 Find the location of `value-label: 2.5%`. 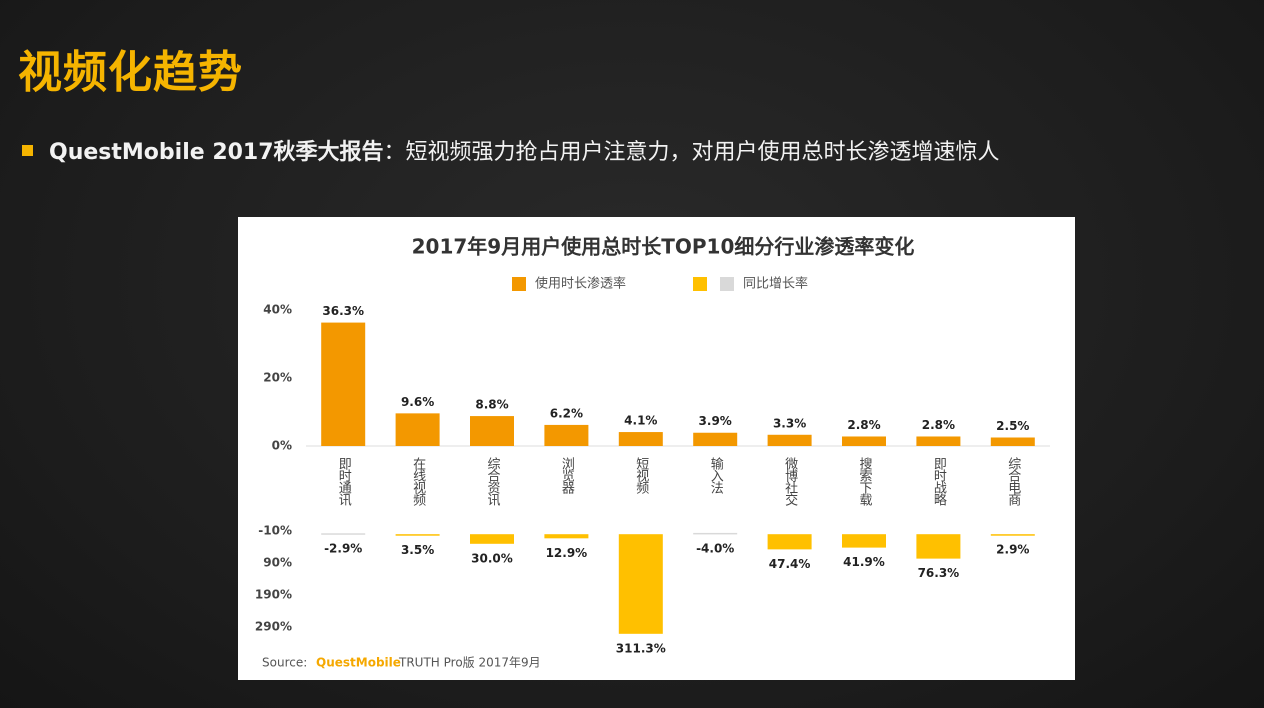

value-label: 2.5% is located at coordinates (1012, 426).